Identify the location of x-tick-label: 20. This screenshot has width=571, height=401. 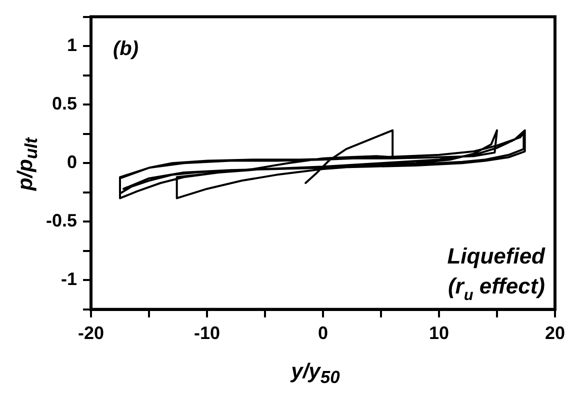
(555, 333).